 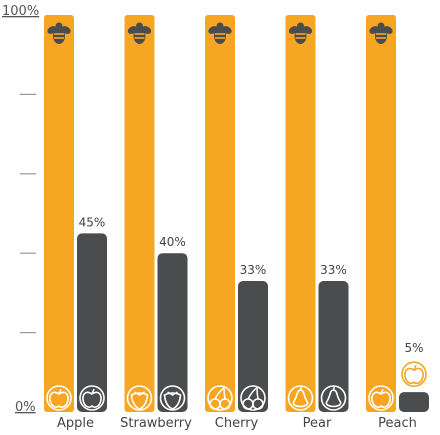 I want to click on data-label: 5%, so click(x=413, y=348).